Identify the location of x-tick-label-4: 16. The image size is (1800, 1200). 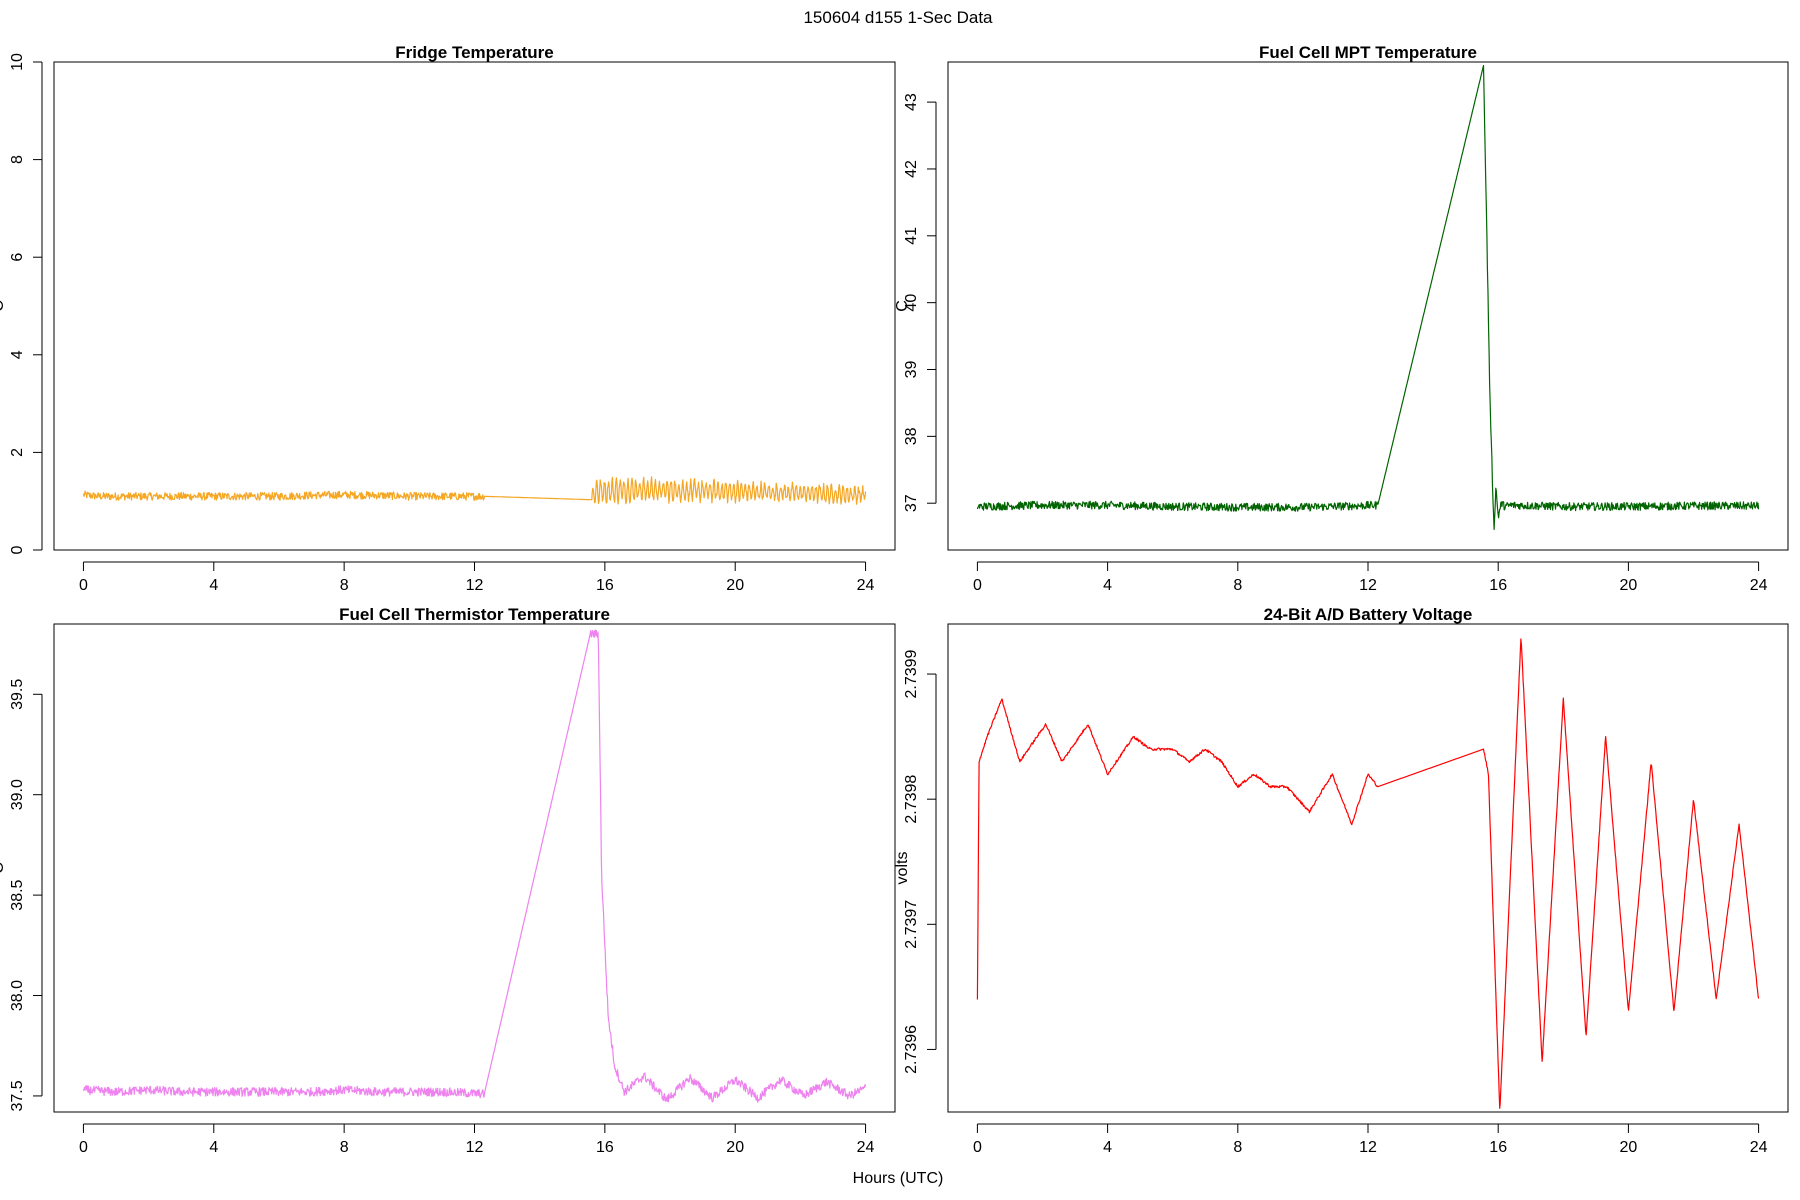
(1498, 1147).